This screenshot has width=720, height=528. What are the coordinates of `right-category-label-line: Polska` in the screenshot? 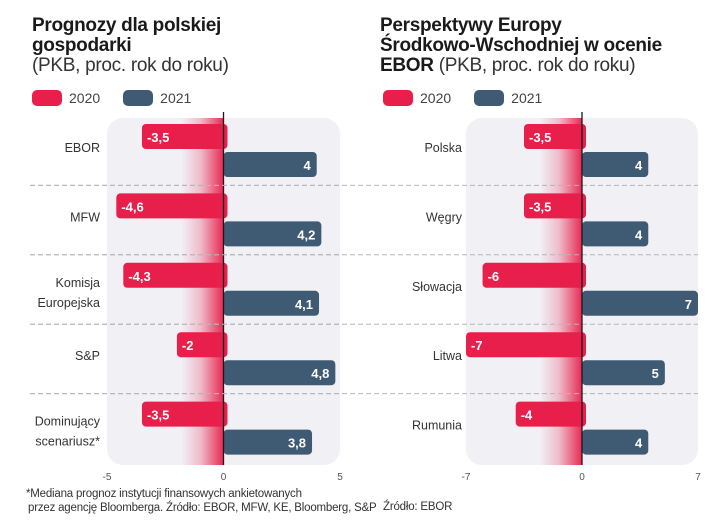 It's located at (443, 148).